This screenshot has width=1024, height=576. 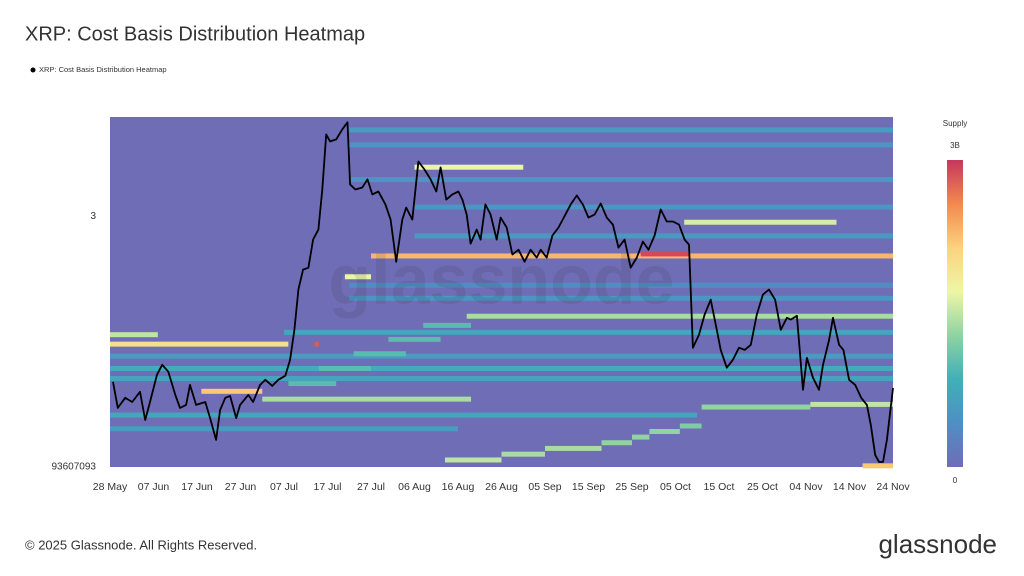 I want to click on x-tick-label: 27 Jul, so click(x=371, y=487).